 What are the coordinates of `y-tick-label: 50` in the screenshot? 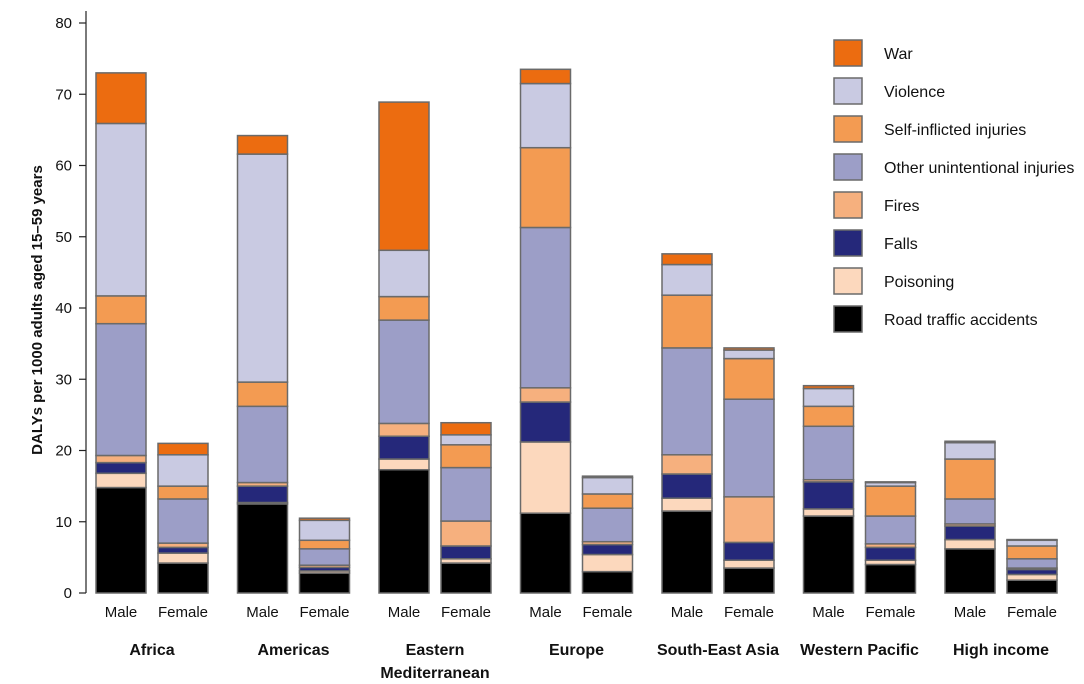 It's located at (63, 237).